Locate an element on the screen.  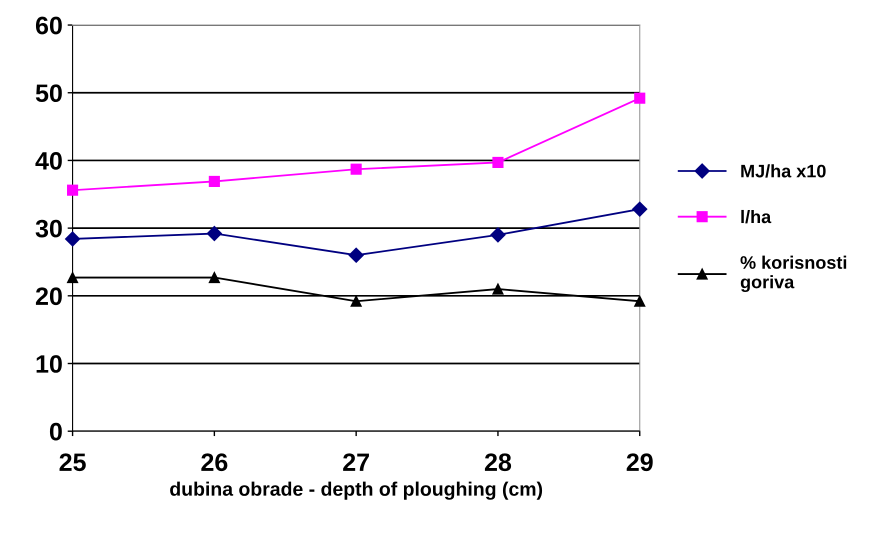
x-tick-label: 28 is located at coordinates (498, 462).